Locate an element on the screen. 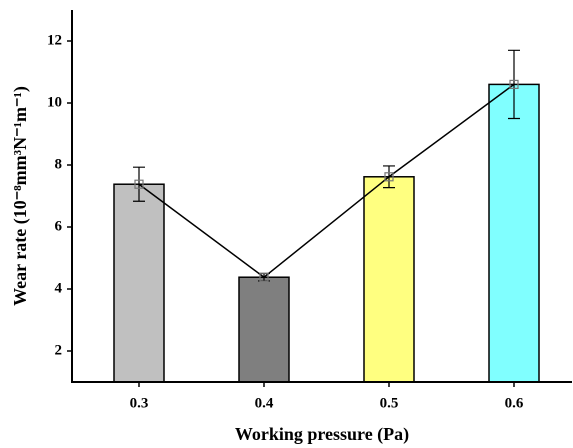 The image size is (573, 448). x-tick-label: 0.6 is located at coordinates (514, 403).